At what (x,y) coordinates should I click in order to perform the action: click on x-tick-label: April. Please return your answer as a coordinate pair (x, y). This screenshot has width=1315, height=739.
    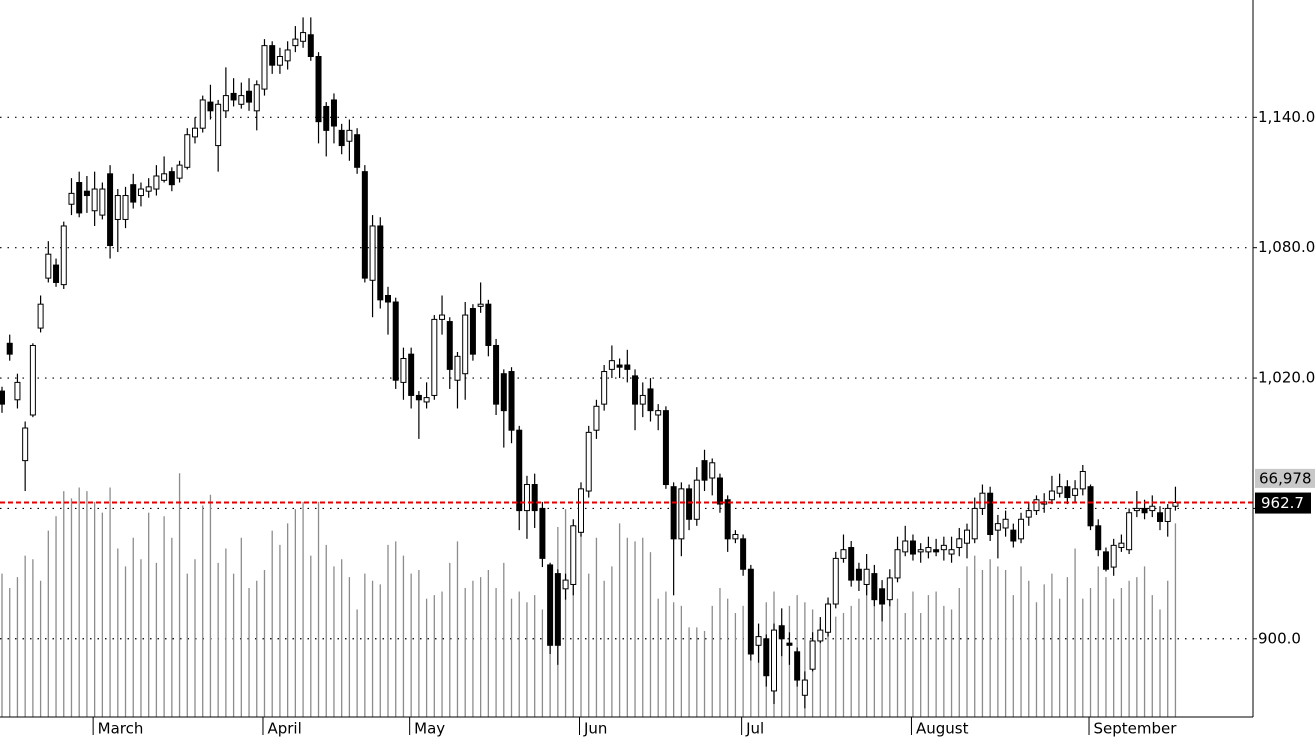
    Looking at the image, I should click on (284, 729).